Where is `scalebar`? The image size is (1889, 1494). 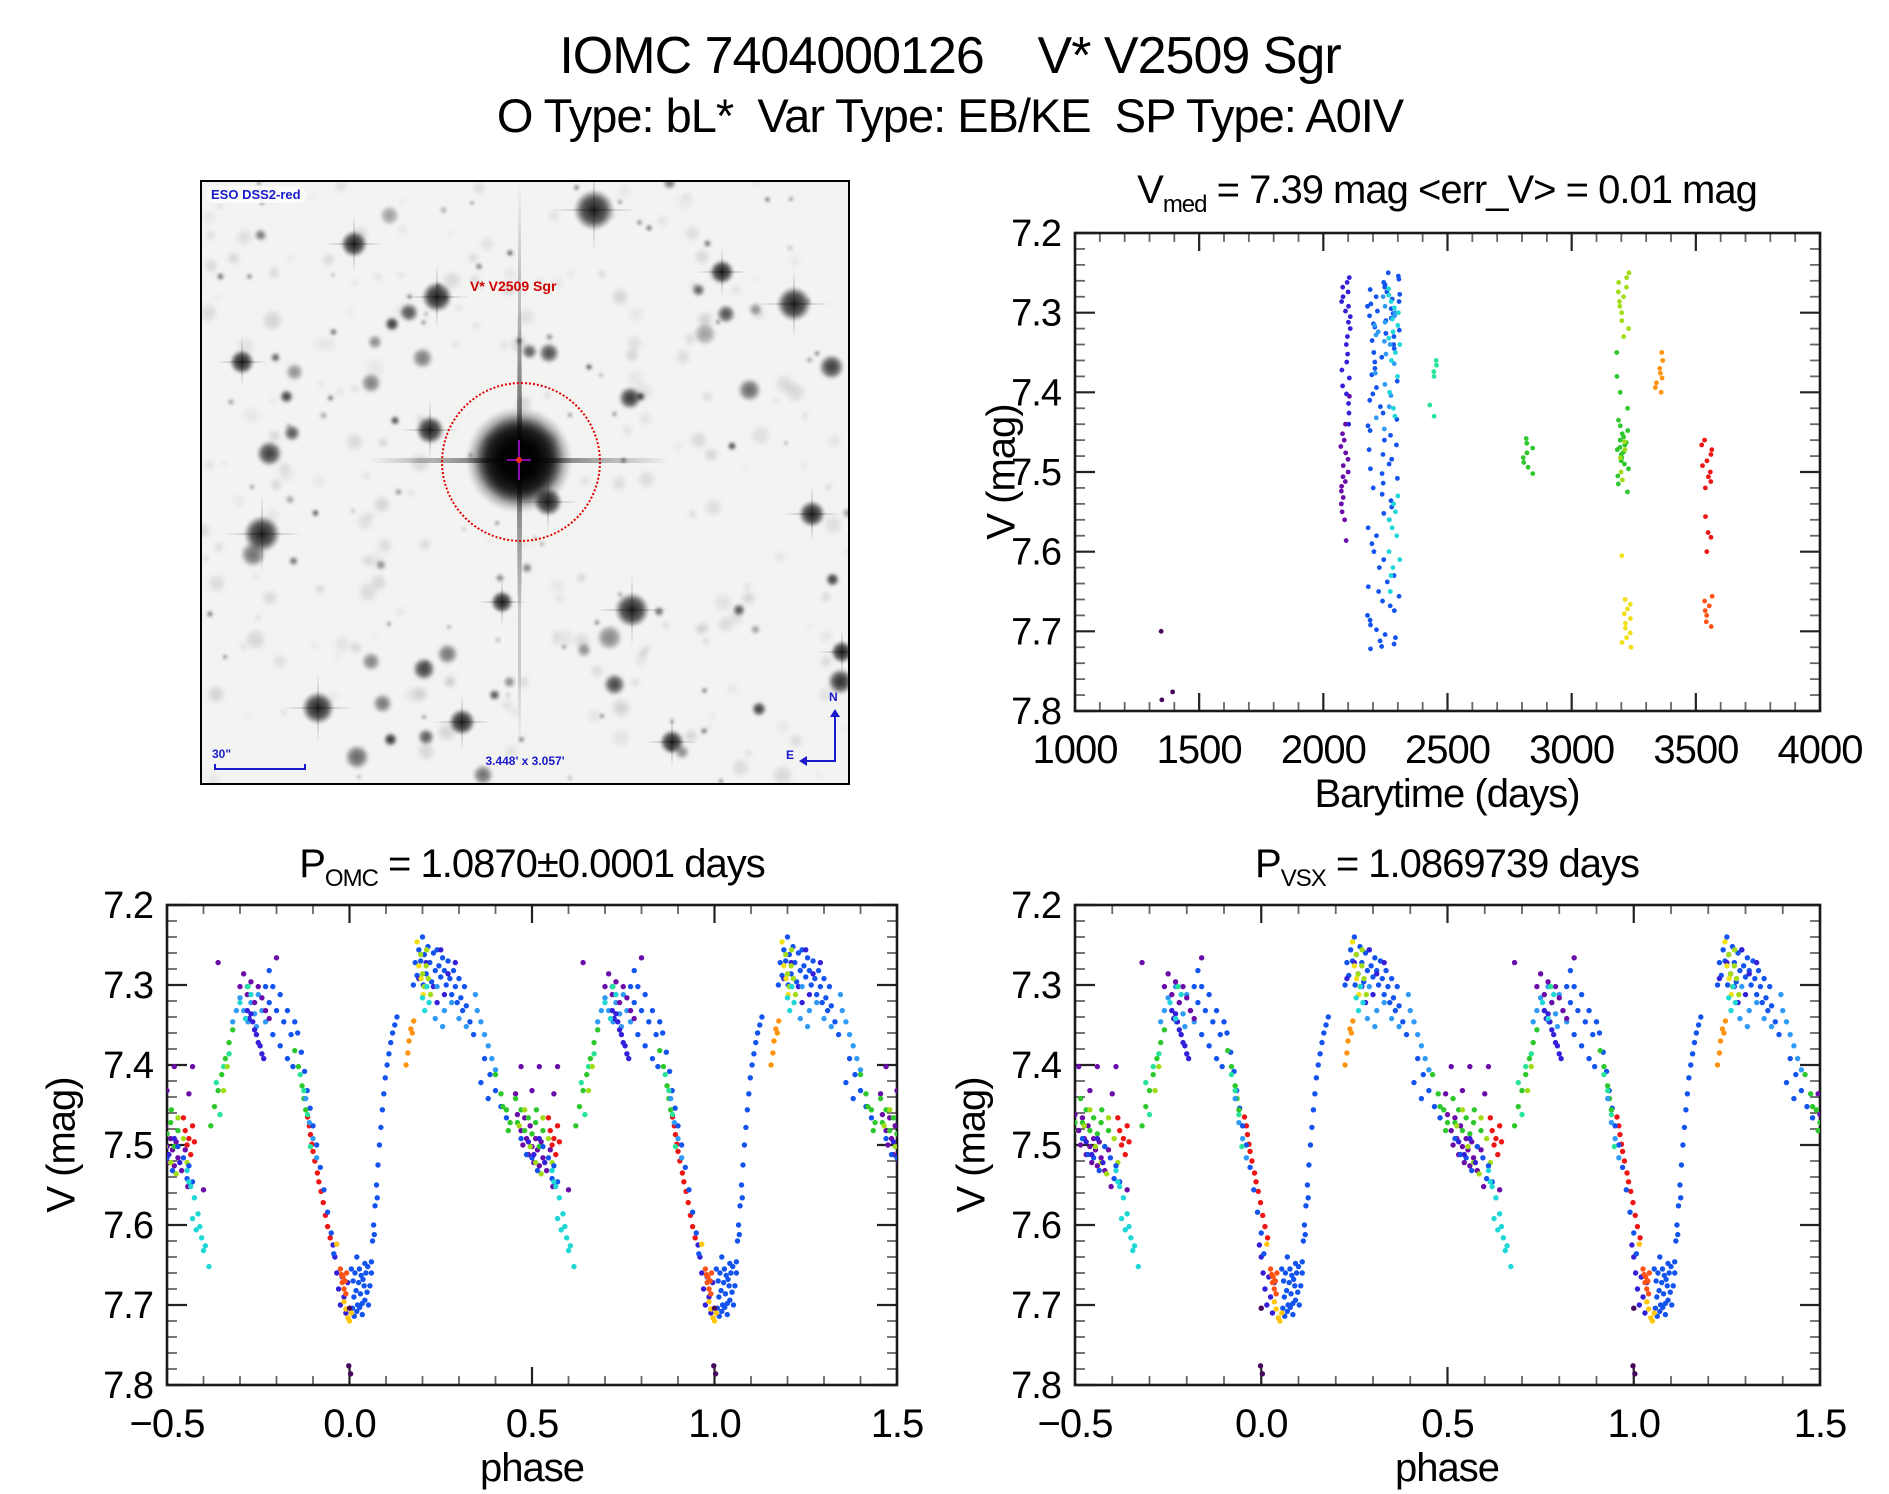
scalebar is located at coordinates (260, 767).